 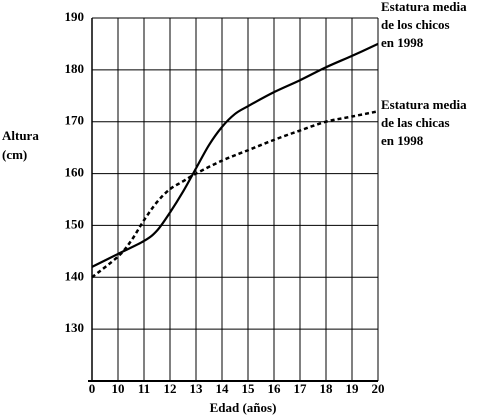 What do you see at coordinates (301, 388) in the screenshot?
I see `x-tick-label: 17` at bounding box center [301, 388].